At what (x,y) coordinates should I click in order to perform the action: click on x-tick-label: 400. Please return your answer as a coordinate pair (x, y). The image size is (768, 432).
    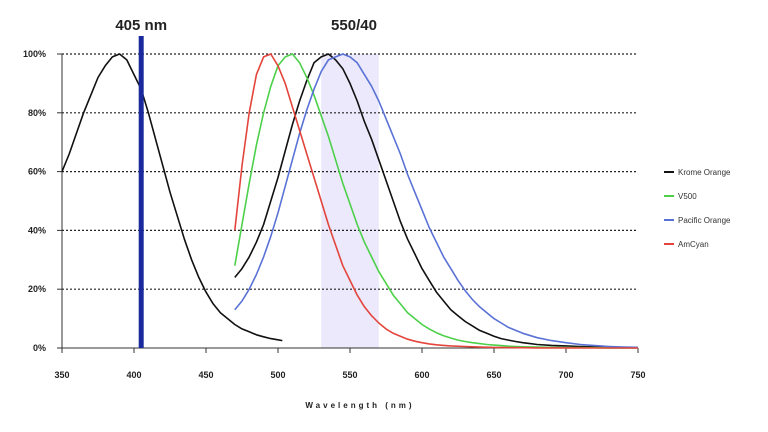
    Looking at the image, I should click on (133, 375).